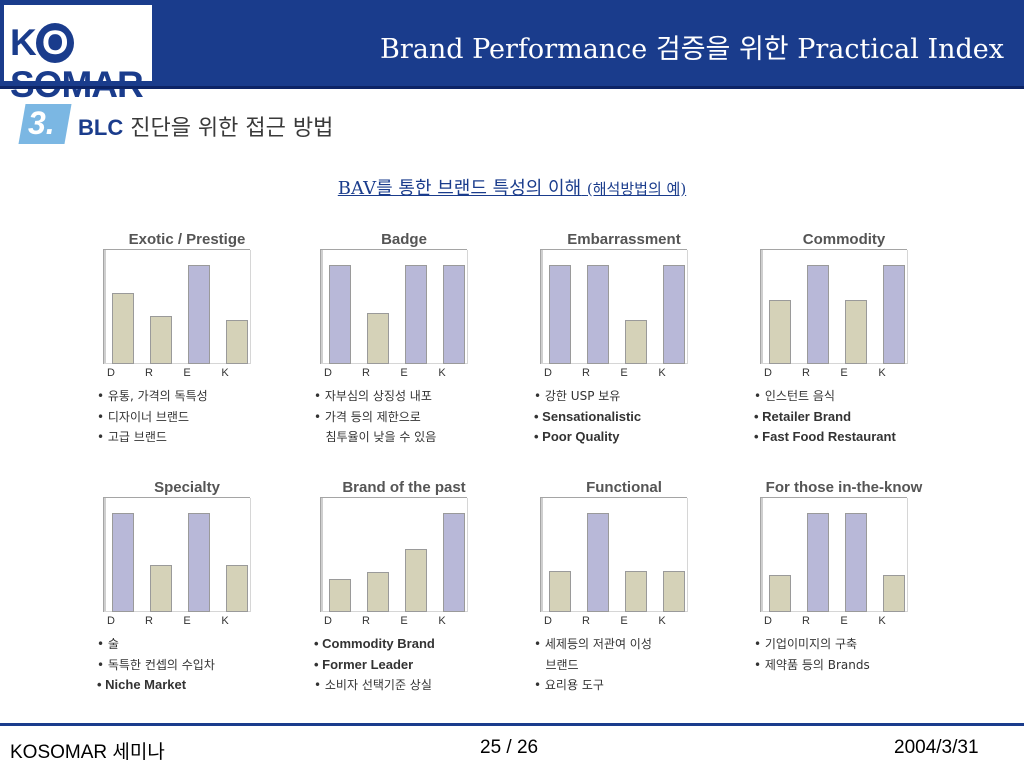 This screenshot has width=1024, height=768. What do you see at coordinates (459, 188) in the screenshot?
I see `subtitle-main: BAV를 통한 브랜드 특성의 이해` at bounding box center [459, 188].